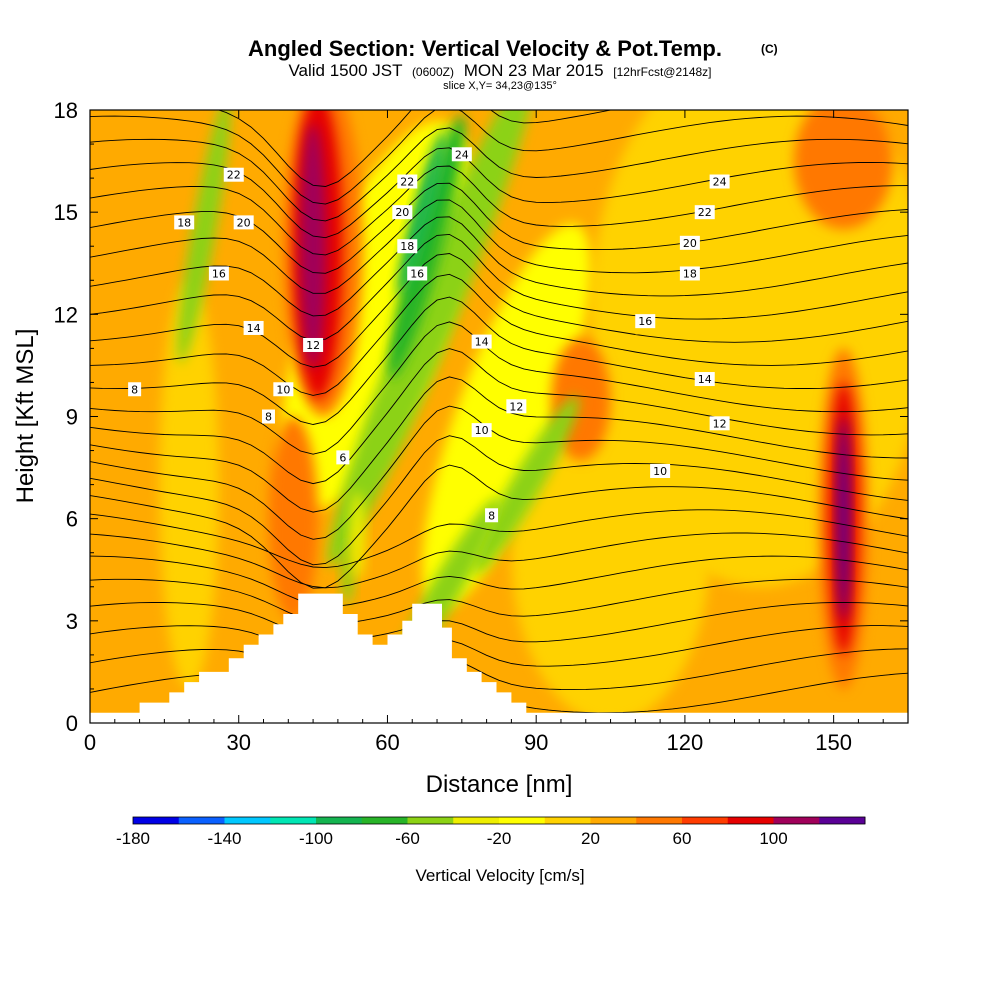 The width and height of the screenshot is (1000, 1000). I want to click on title-unit: (C), so click(769, 49).